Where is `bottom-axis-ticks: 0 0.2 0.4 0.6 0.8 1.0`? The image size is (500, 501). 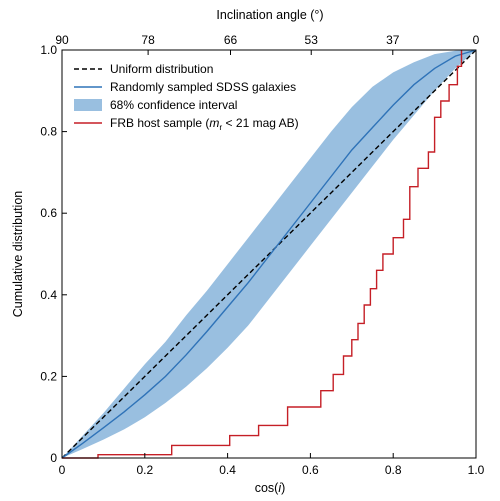
bottom-axis-ticks: 0 0.2 0.4 0.6 0.8 1.0 is located at coordinates (272, 465).